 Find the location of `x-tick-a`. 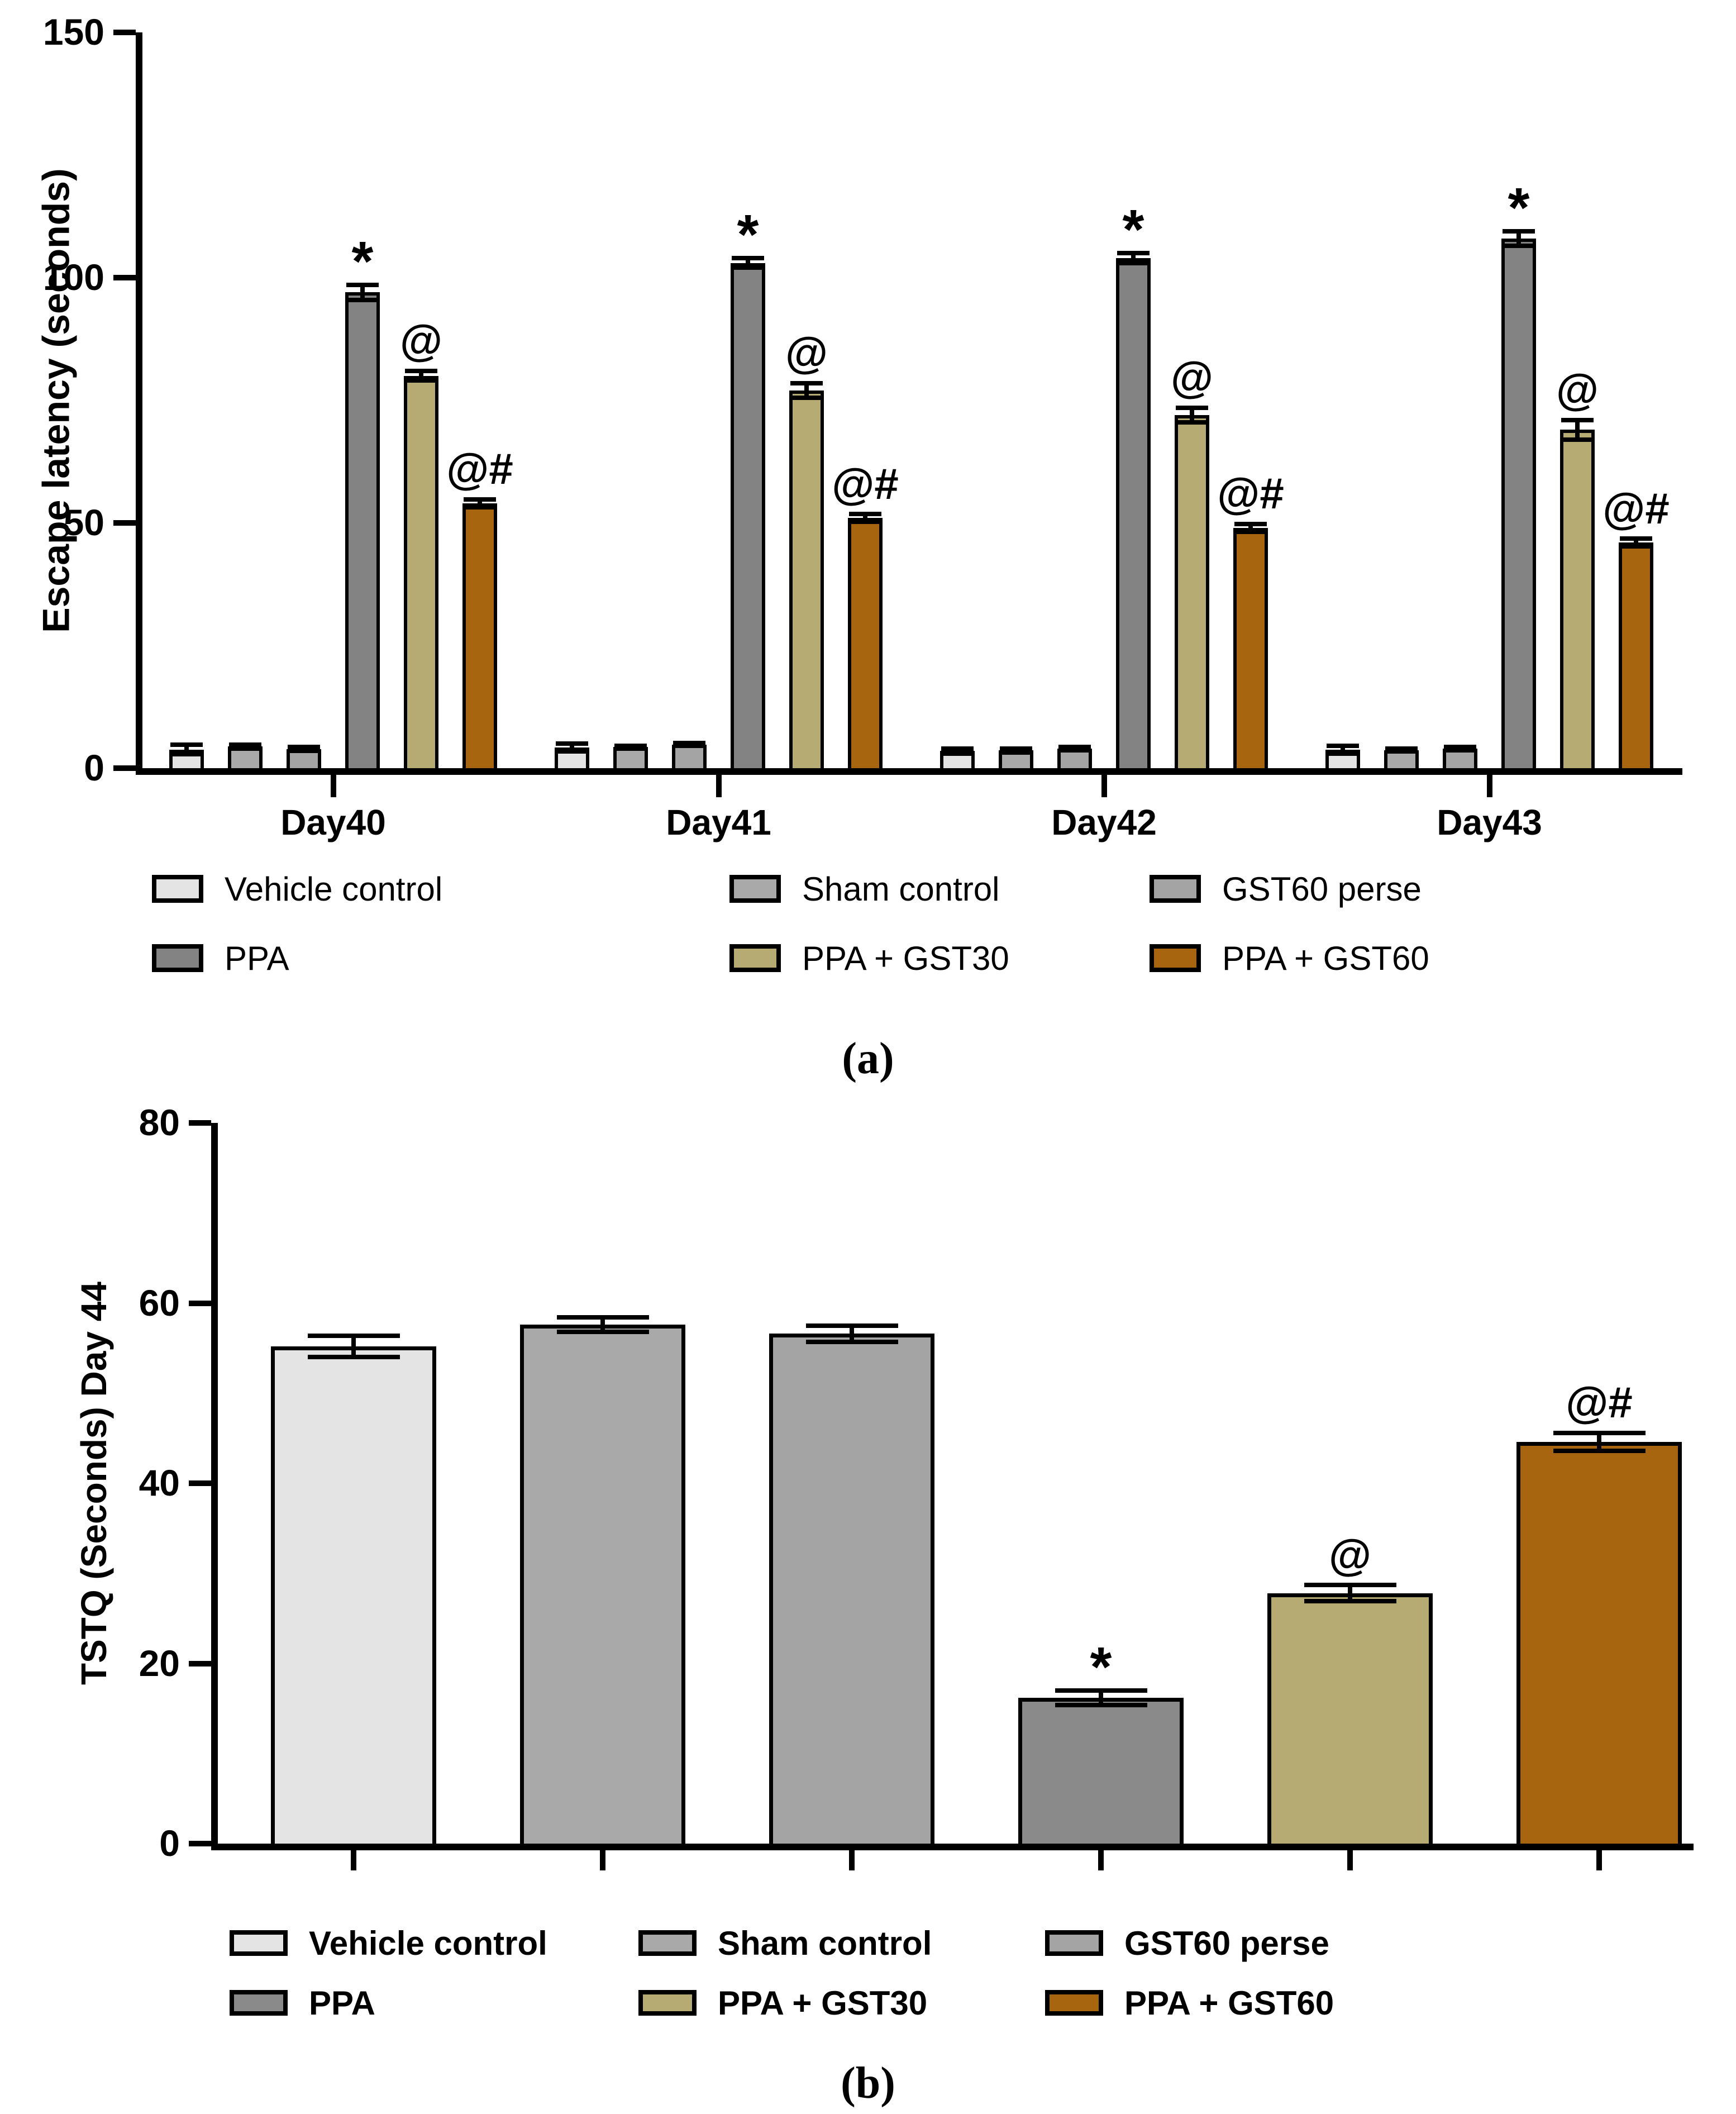

x-tick-a is located at coordinates (1489, 786).